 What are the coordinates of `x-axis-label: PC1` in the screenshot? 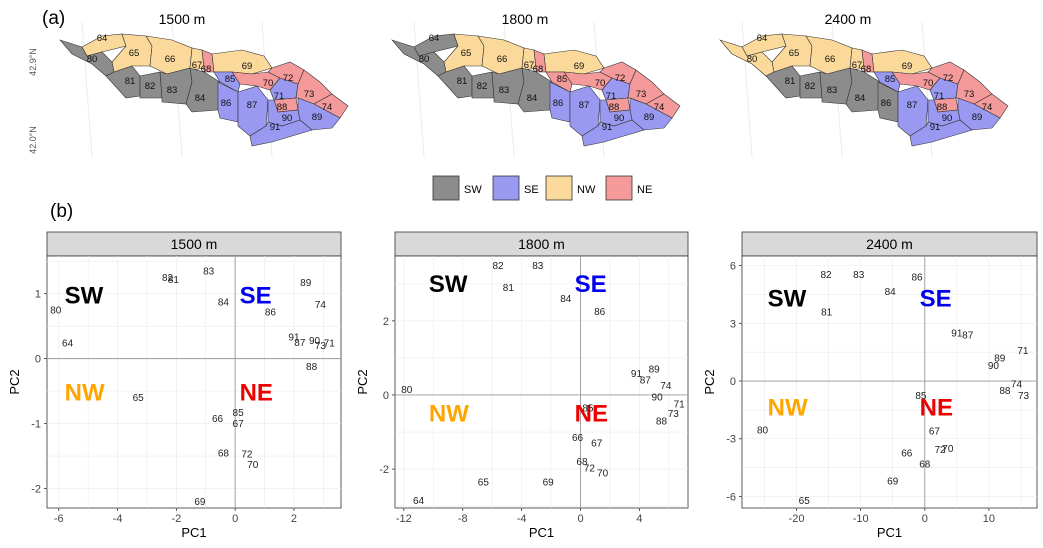 It's located at (541, 532).